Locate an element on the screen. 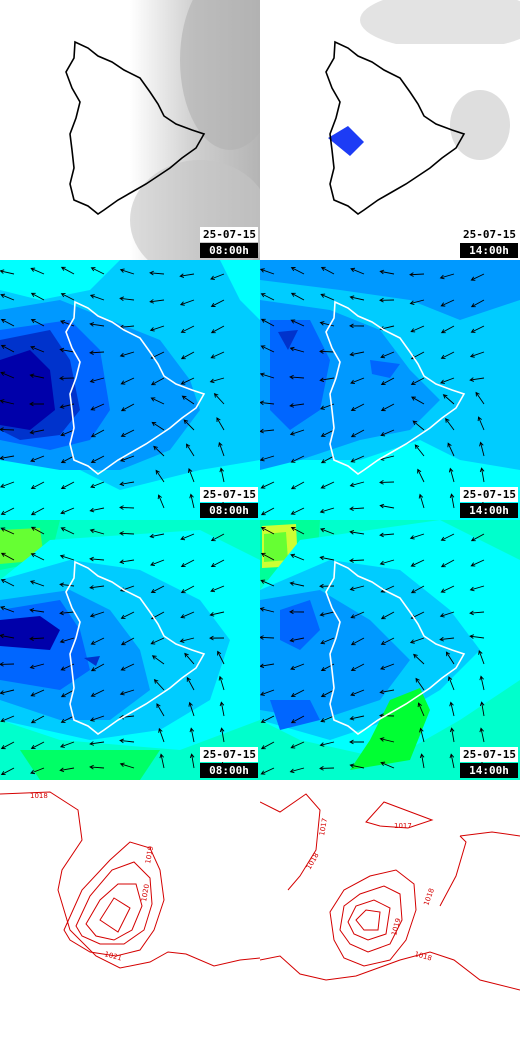  pressure-map-right: 1017 1017 1018 1018 1019 1018 is located at coordinates (390, 910).